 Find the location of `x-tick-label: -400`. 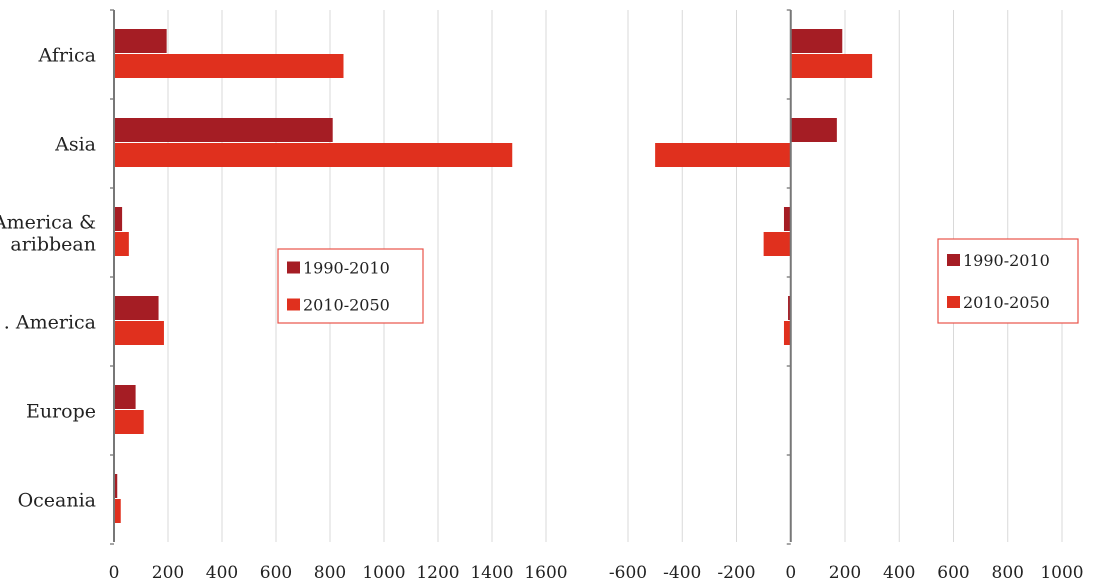

x-tick-label: -400 is located at coordinates (682, 573).